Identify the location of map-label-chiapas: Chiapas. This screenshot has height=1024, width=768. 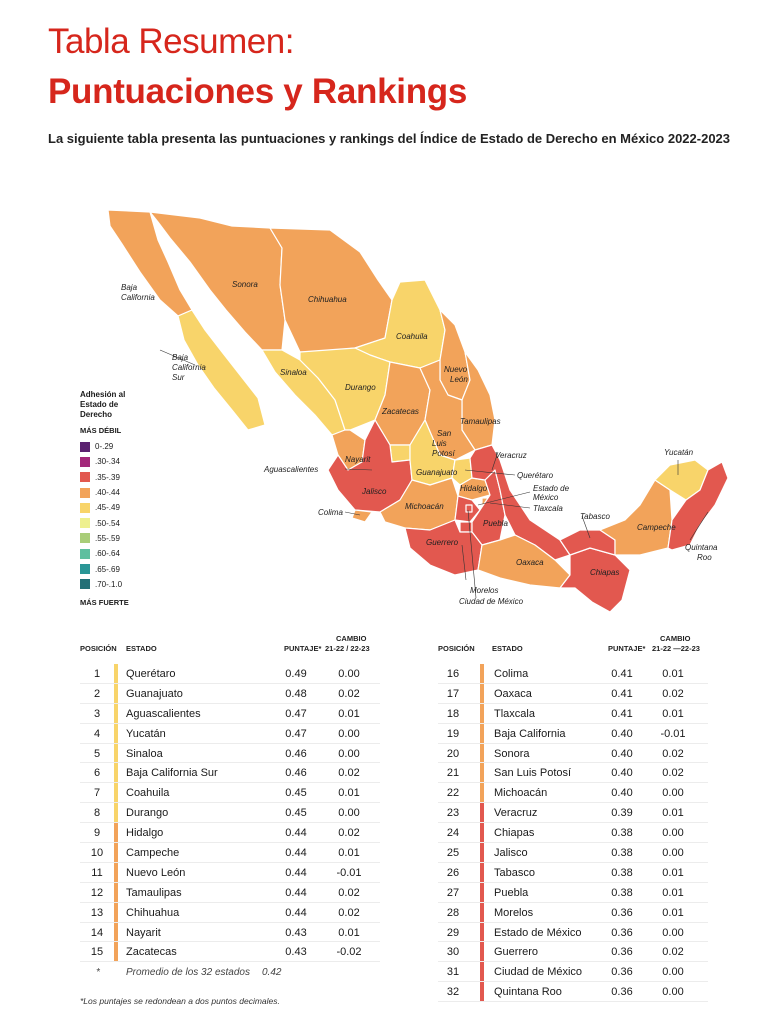
(604, 572).